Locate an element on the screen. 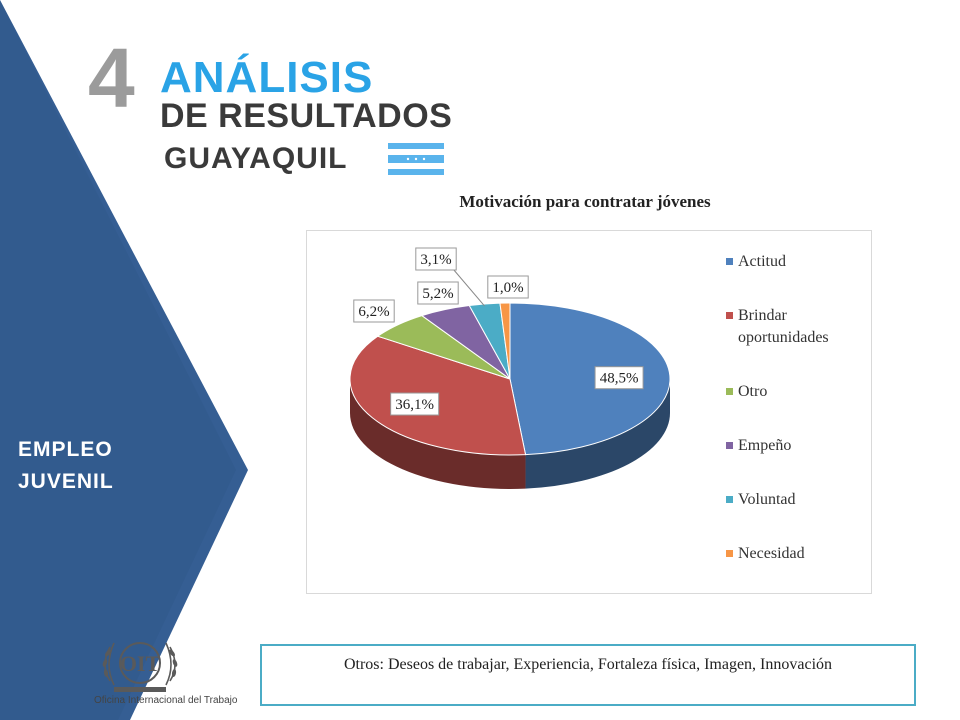  pie-label-3: 5,2% is located at coordinates (437, 294).